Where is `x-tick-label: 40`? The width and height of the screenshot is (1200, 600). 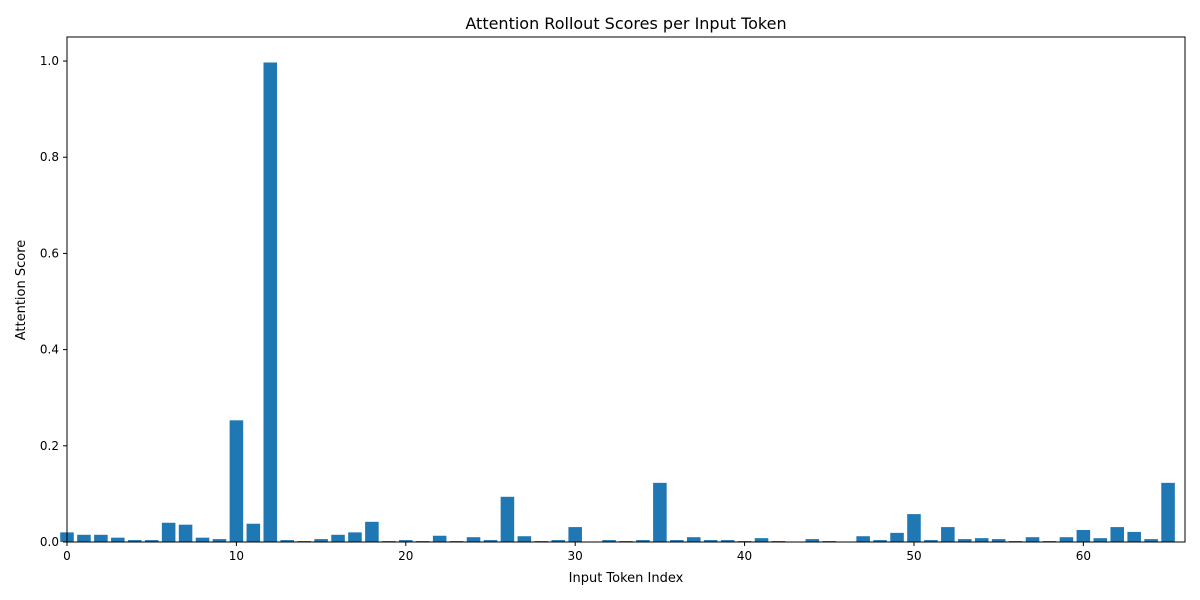 x-tick-label: 40 is located at coordinates (744, 556).